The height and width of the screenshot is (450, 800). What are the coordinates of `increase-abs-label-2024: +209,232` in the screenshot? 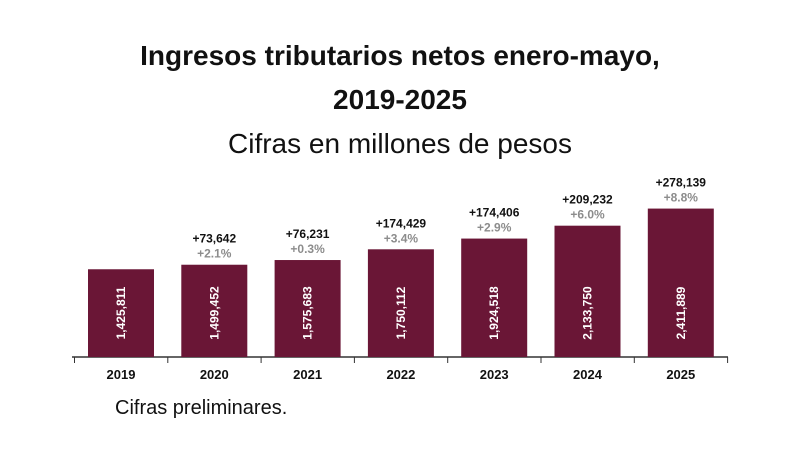 It's located at (587, 200).